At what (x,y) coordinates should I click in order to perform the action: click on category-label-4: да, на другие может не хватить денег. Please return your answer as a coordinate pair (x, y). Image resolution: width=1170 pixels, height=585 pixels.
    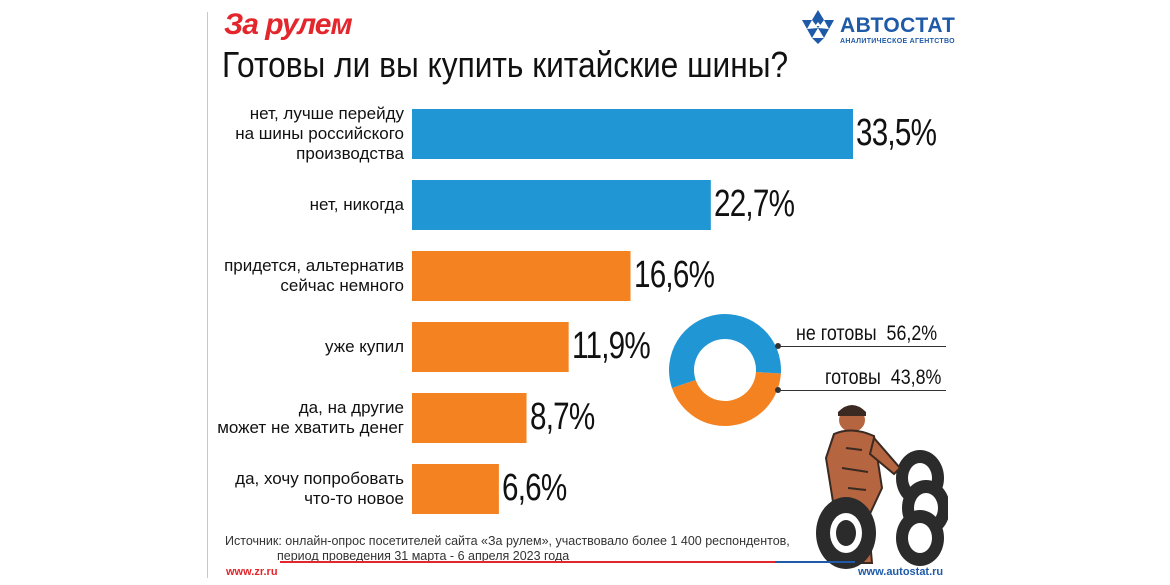
    Looking at the image, I should click on (310, 417).